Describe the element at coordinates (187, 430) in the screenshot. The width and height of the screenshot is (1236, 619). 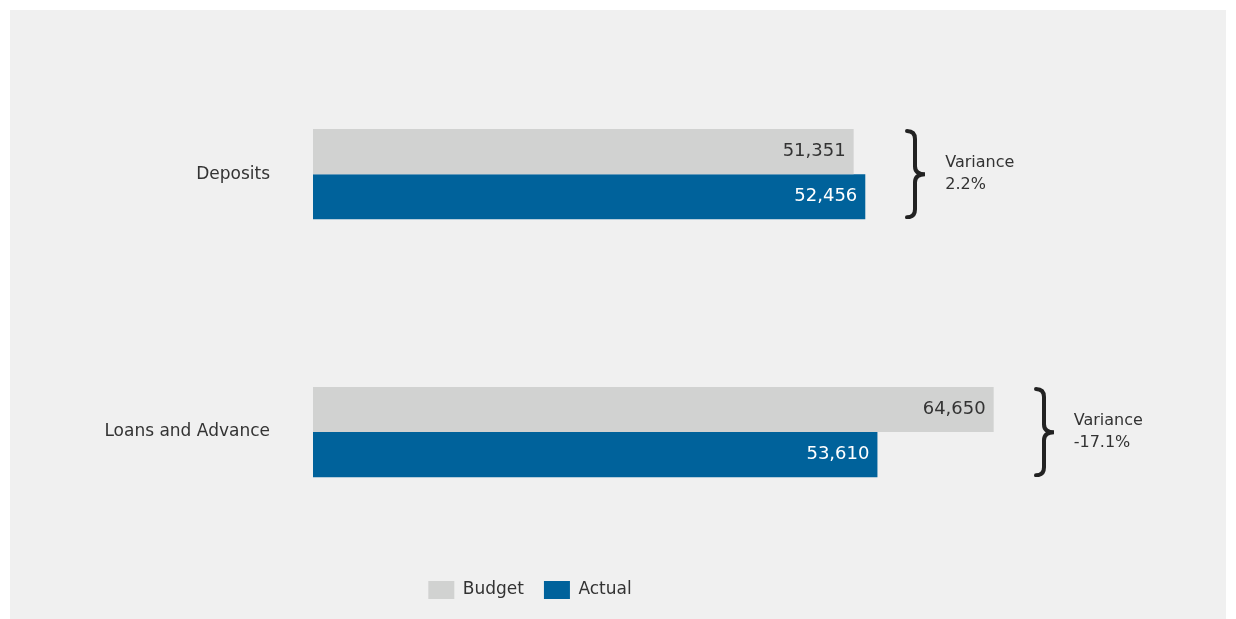
I see `y-tick-label: Loans and Advance` at that location.